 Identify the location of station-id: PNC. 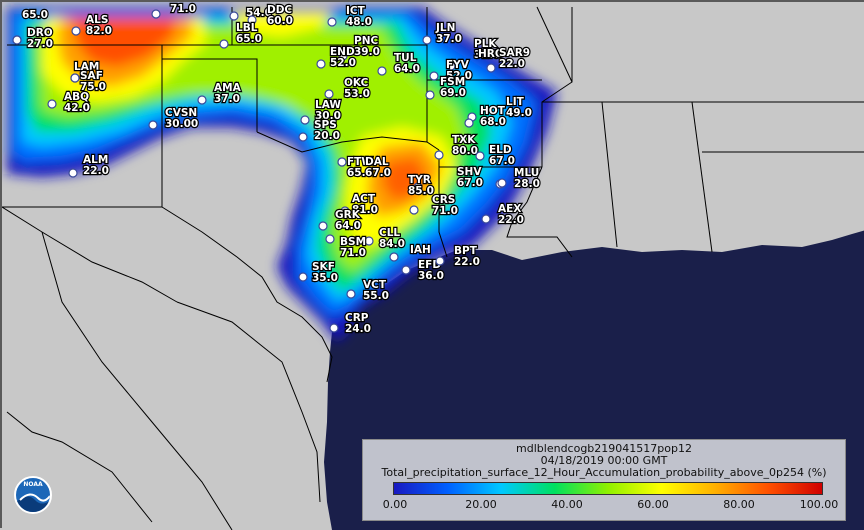
(366, 41).